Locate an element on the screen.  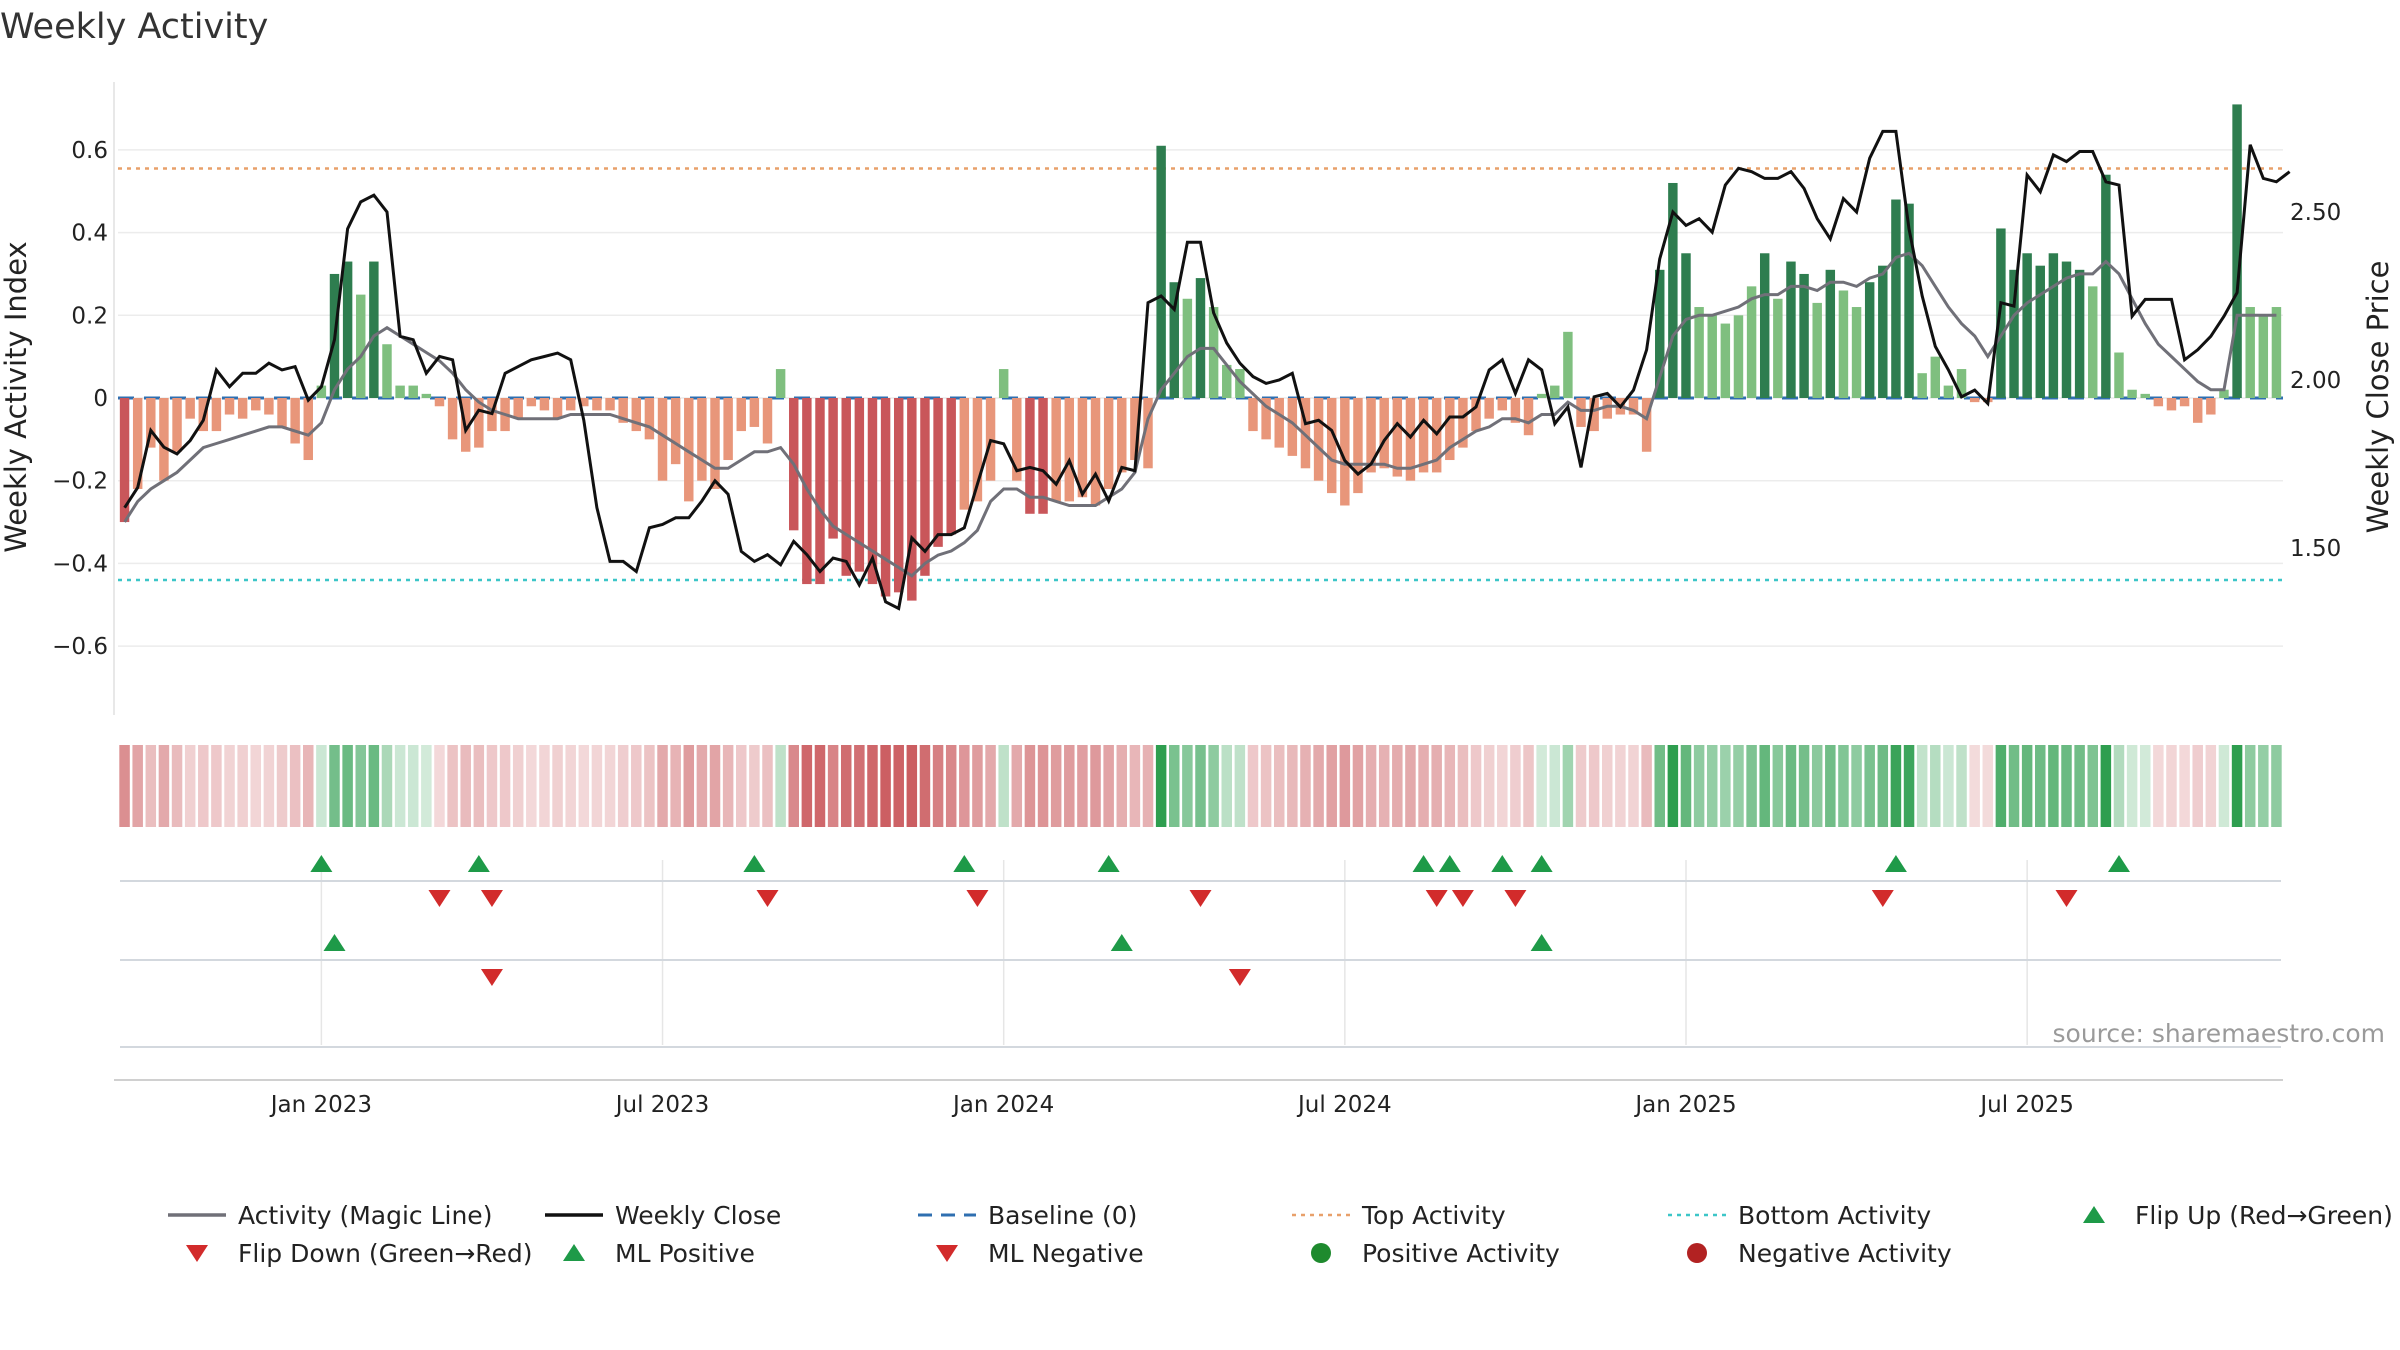
legend-swatch-circle is located at coordinates (1697, 1253).